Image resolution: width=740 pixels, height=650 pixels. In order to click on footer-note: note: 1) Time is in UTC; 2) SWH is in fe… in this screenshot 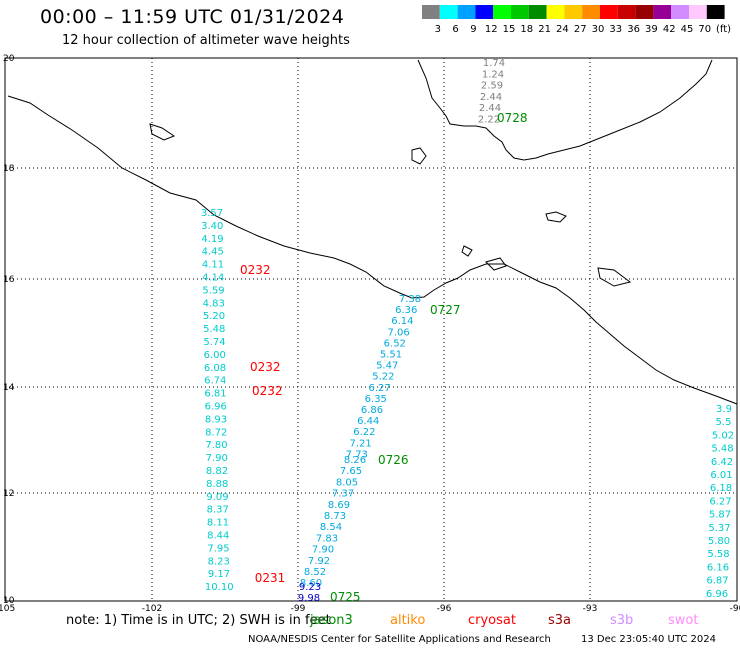, I will do `click(198, 620)`.